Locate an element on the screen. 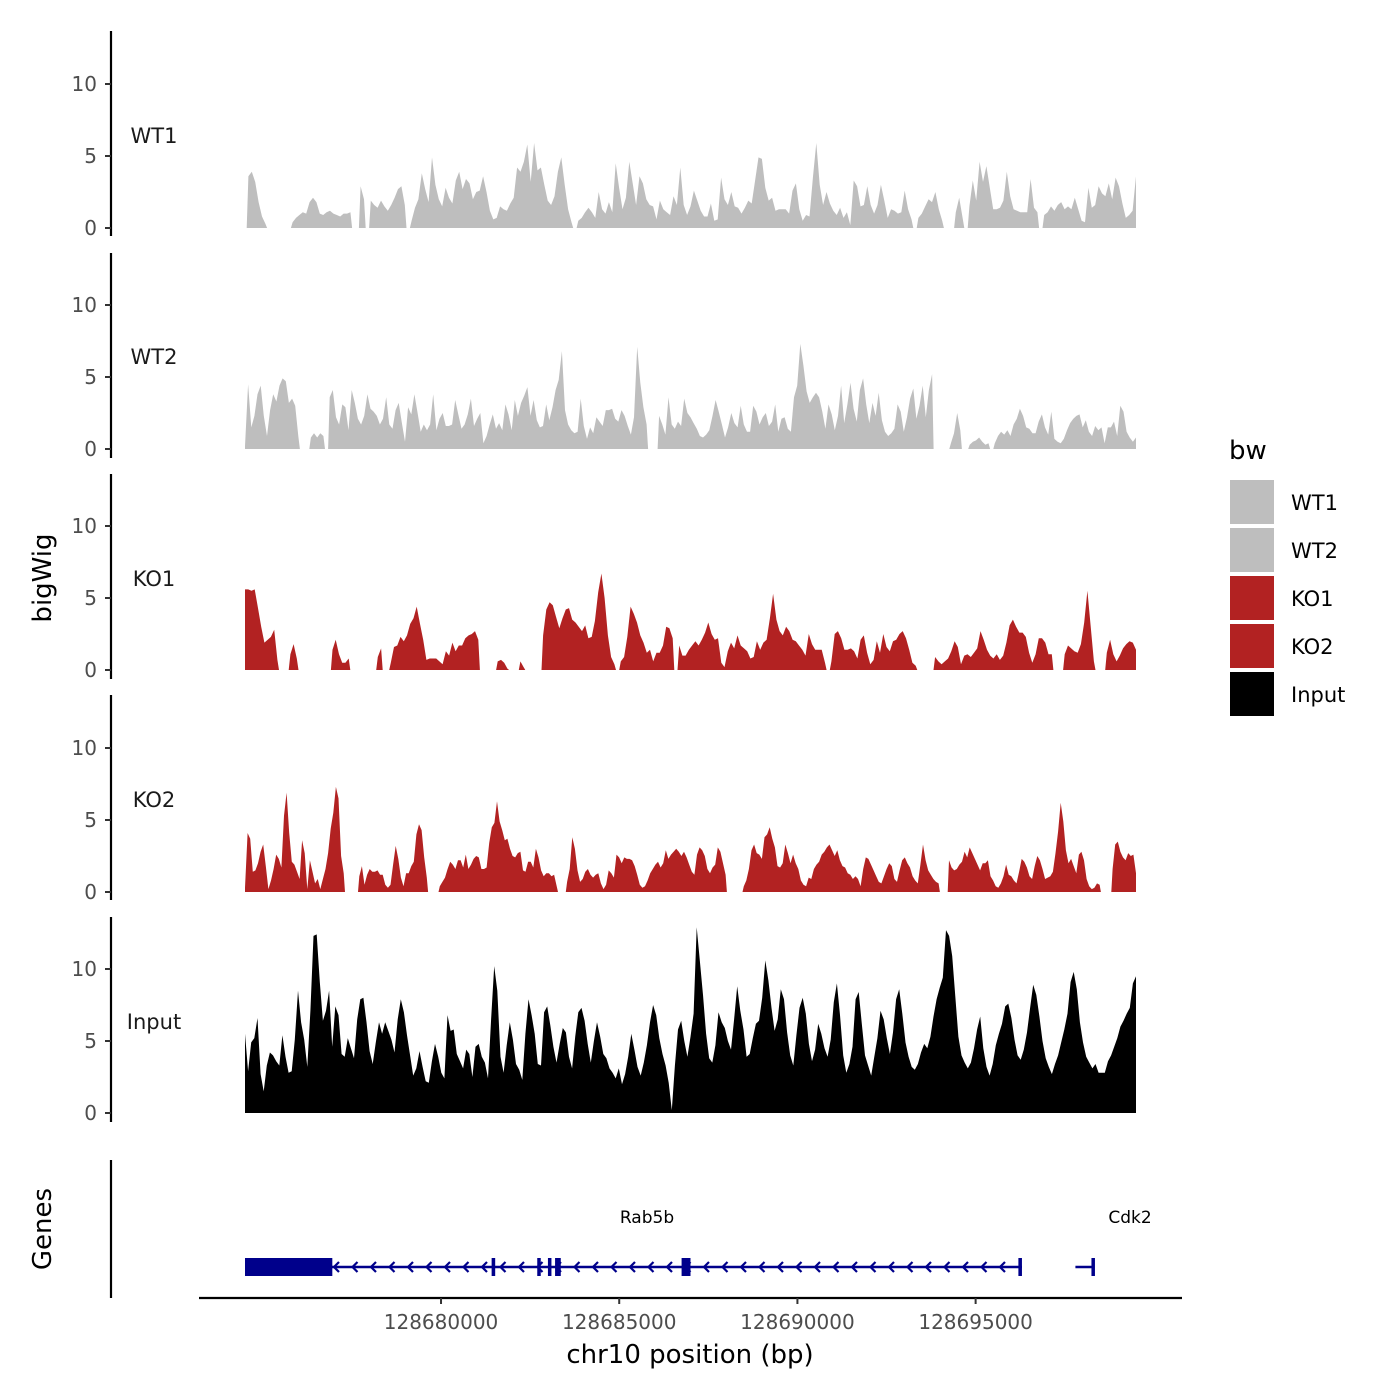 This screenshot has height=1400, width=1400. signal-area-ko1 is located at coordinates (690, 621).